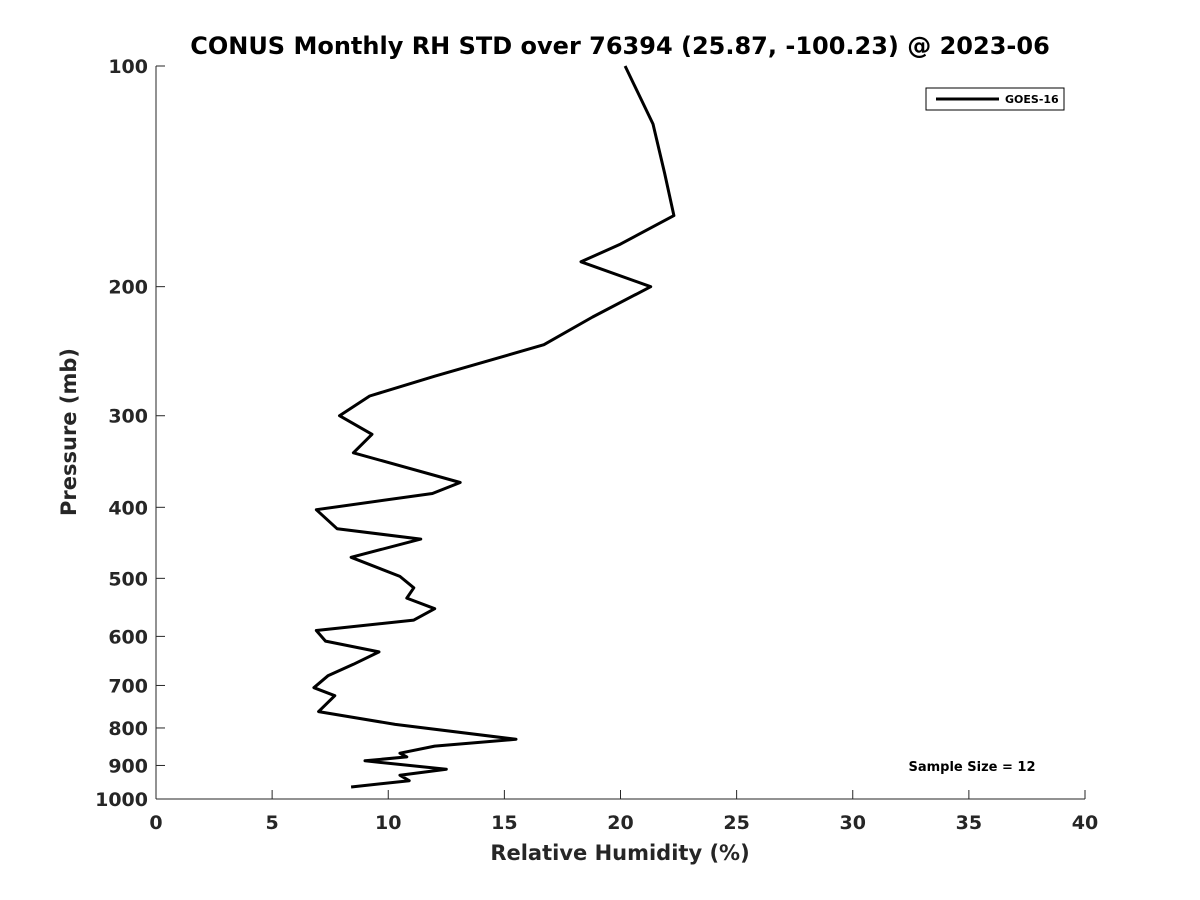 The width and height of the screenshot is (1200, 900). Describe the element at coordinates (1032, 99) in the screenshot. I see `legend-label-goes-16: GOES-16` at that location.